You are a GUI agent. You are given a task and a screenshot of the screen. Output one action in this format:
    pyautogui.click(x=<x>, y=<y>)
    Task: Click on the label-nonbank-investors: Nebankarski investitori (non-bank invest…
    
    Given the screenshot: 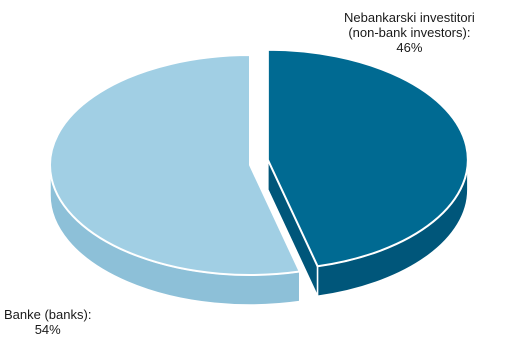 What is the action you would take?
    pyautogui.click(x=409, y=32)
    